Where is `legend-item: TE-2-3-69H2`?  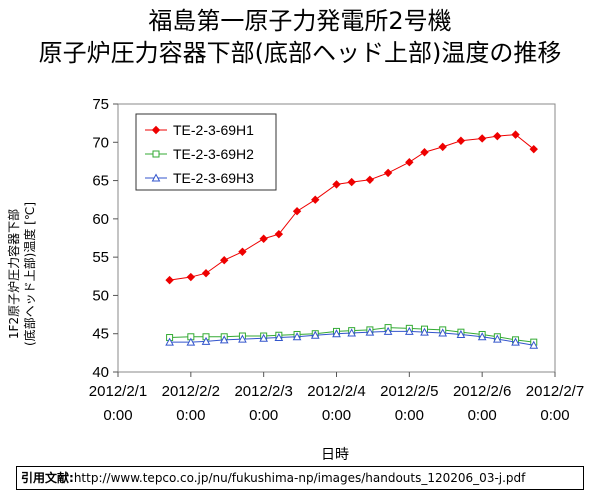
legend-item: TE-2-3-69H2 is located at coordinates (199, 154).